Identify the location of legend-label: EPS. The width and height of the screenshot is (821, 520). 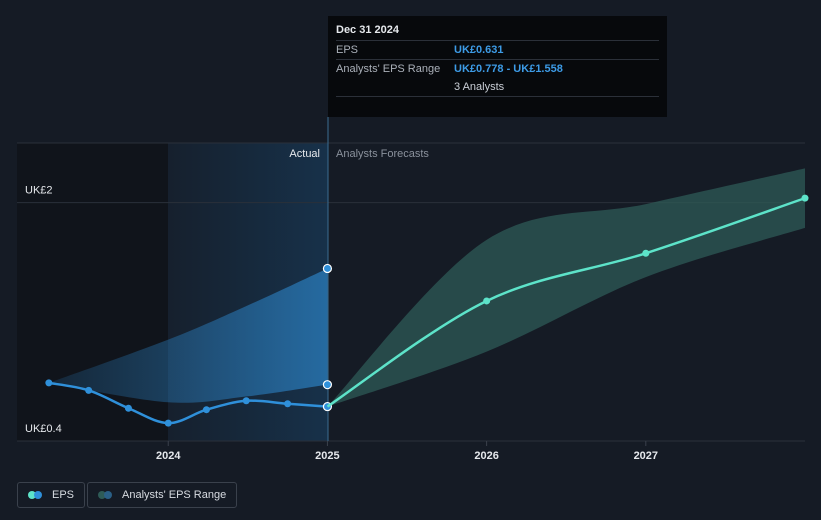
(63, 495).